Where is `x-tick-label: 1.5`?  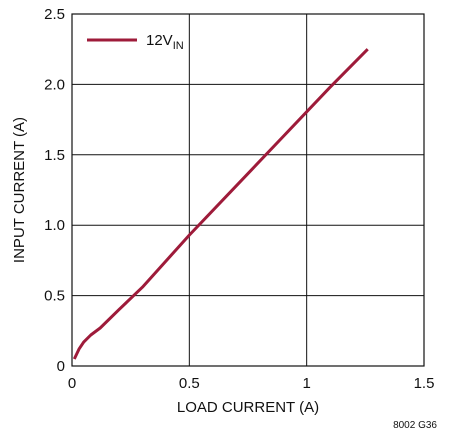
x-tick-label: 1.5 is located at coordinates (424, 383).